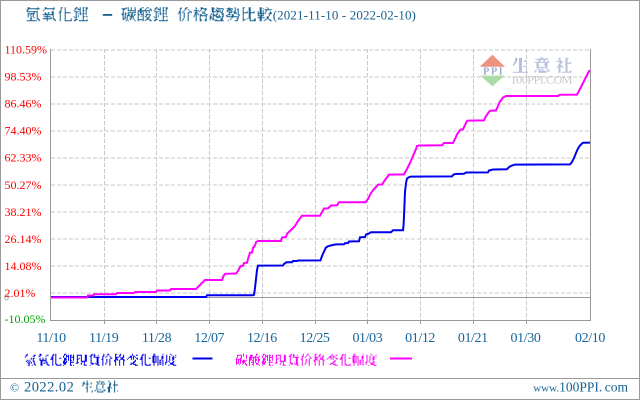 This screenshot has width=640, height=400. Describe the element at coordinates (367, 338) in the screenshot. I see `svg-text: 01/03` at that location.